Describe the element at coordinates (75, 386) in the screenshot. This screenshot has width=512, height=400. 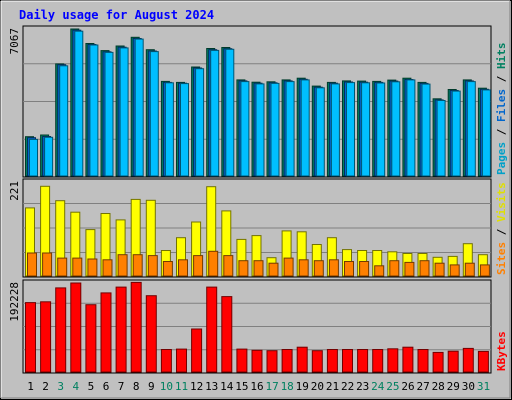
I see `x-tick-label: 4` at that location.